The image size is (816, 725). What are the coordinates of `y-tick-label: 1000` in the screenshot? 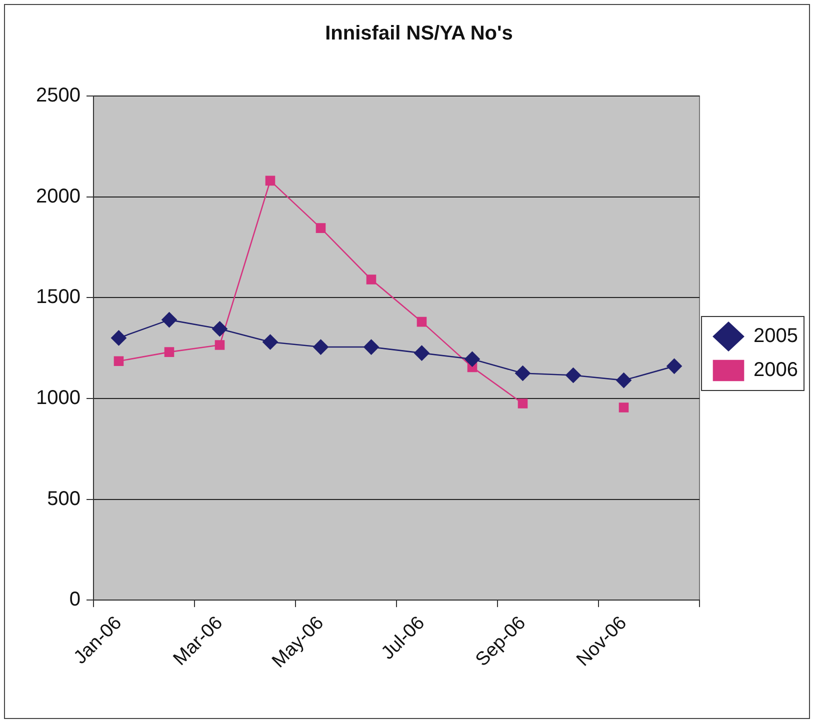 It's located at (58, 397).